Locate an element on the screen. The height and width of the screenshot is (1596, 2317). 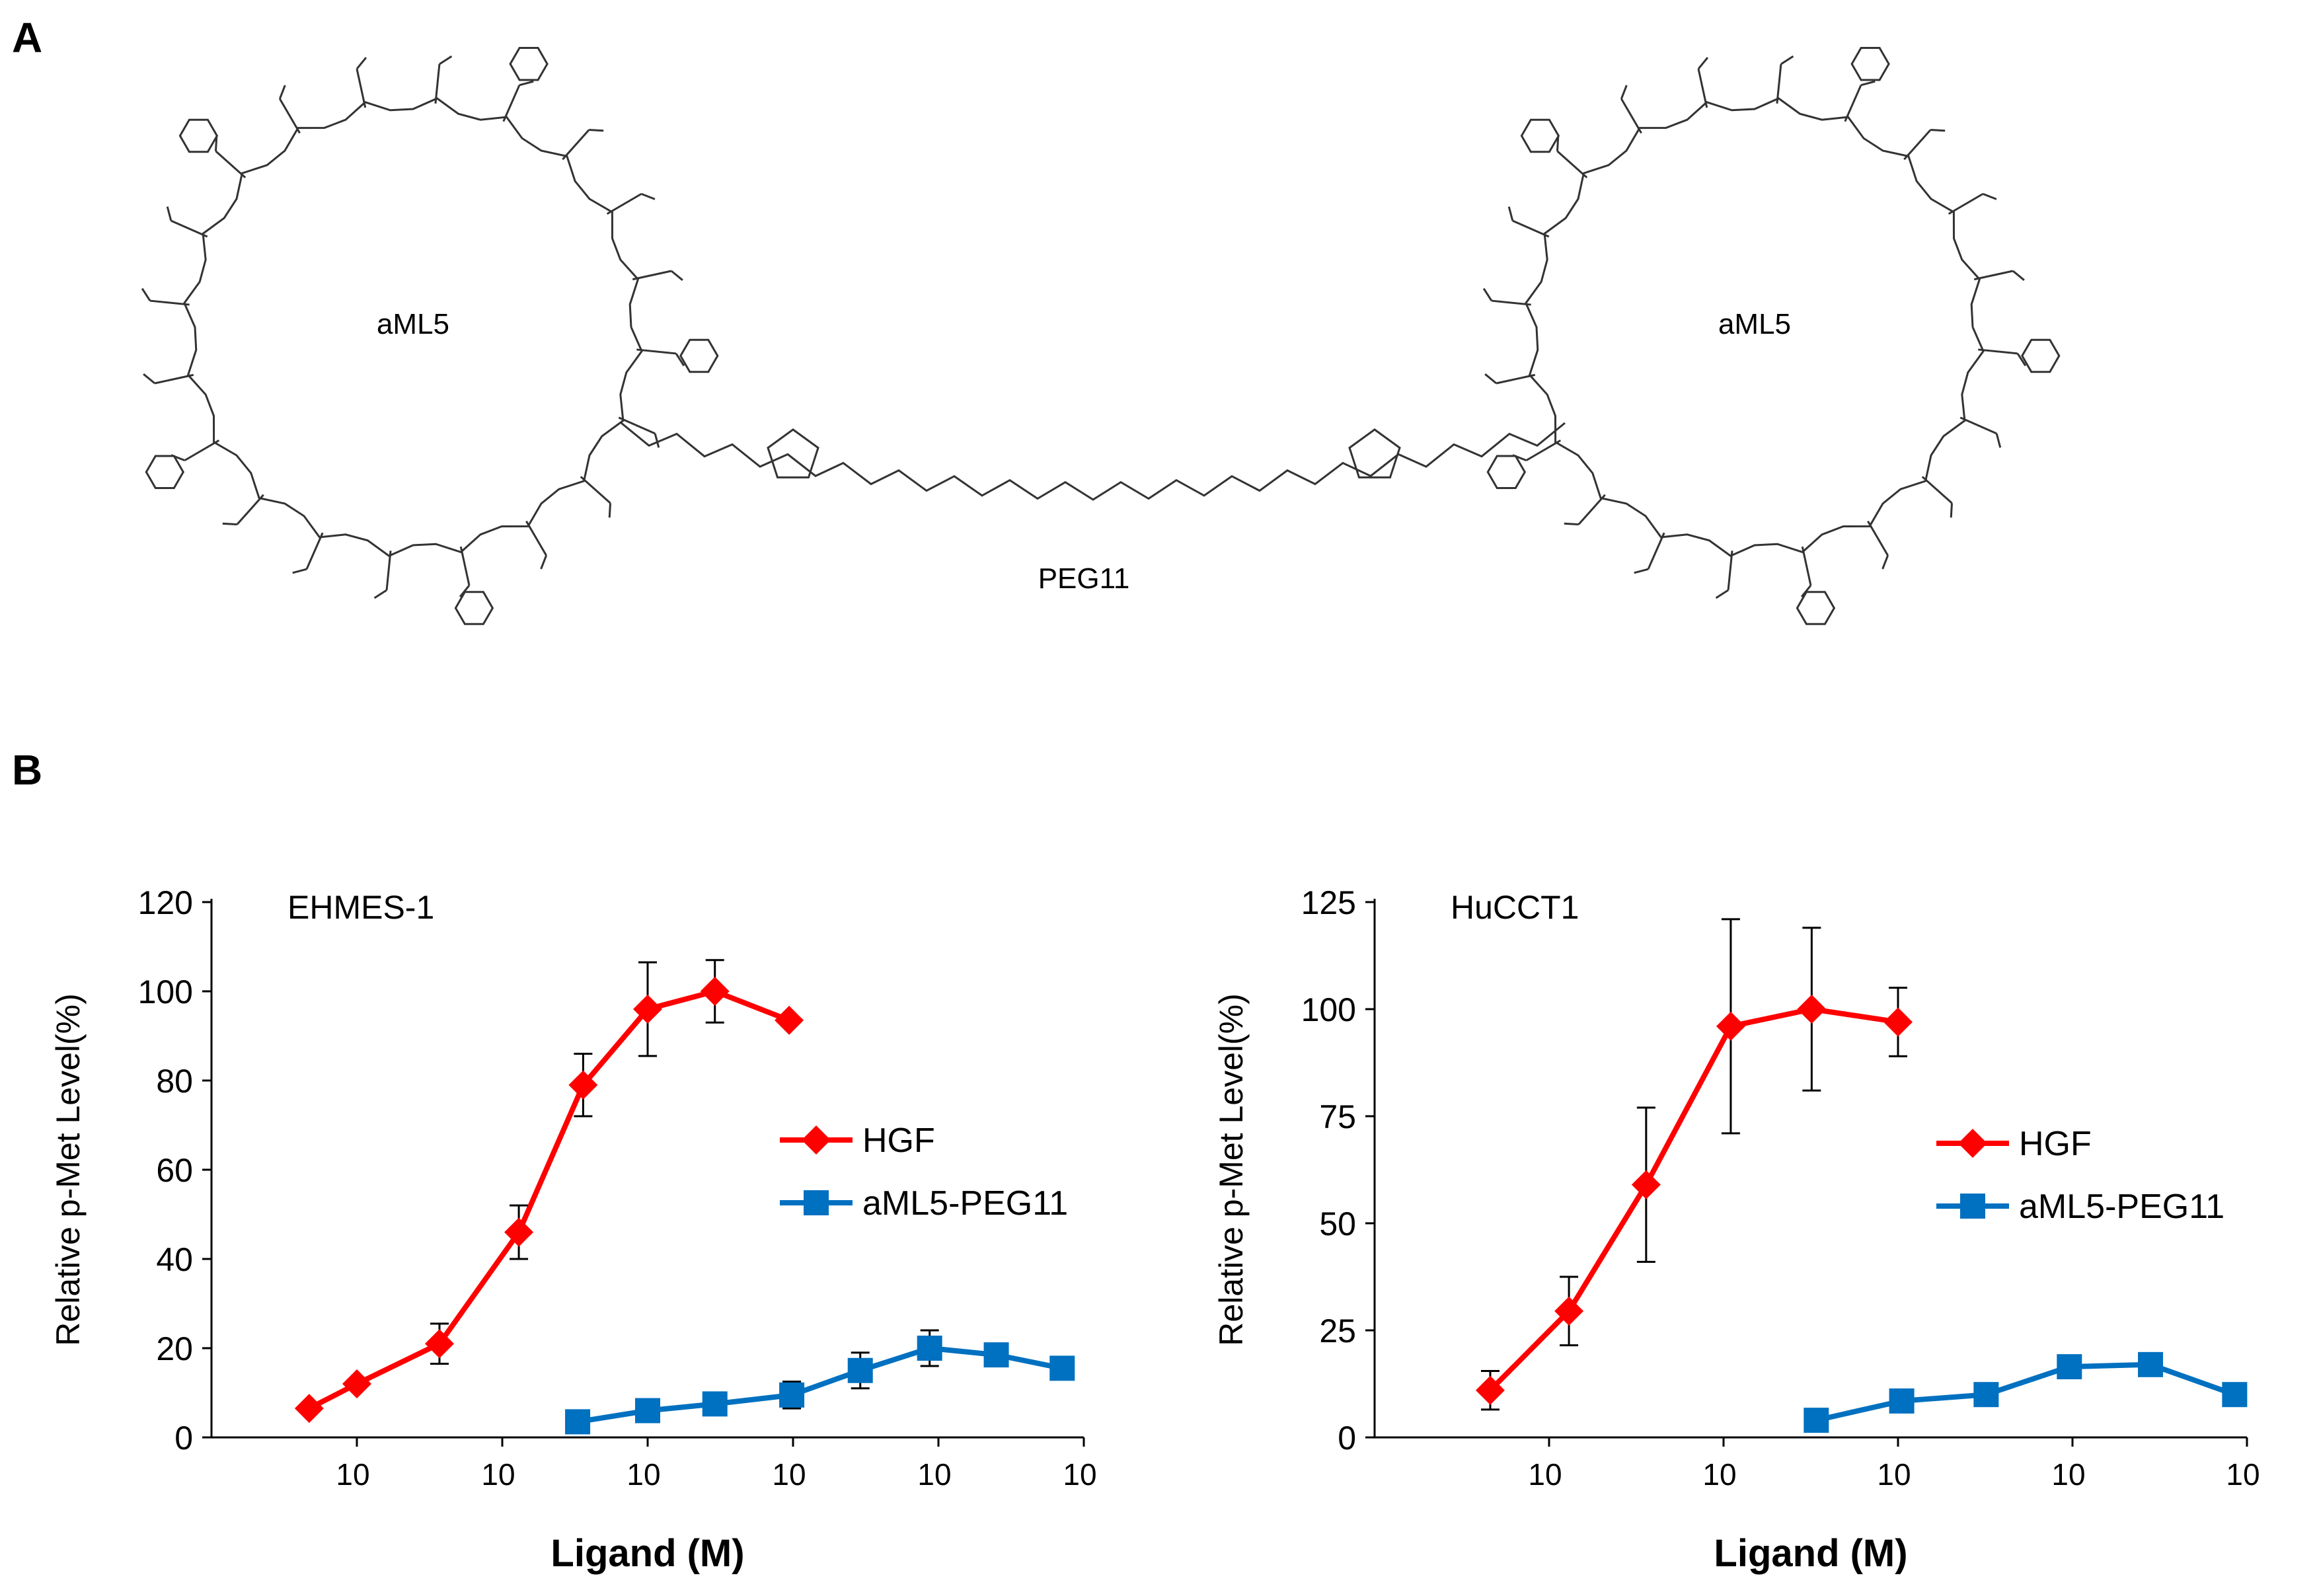
y-tick-label: 75 is located at coordinates (1337, 1116).